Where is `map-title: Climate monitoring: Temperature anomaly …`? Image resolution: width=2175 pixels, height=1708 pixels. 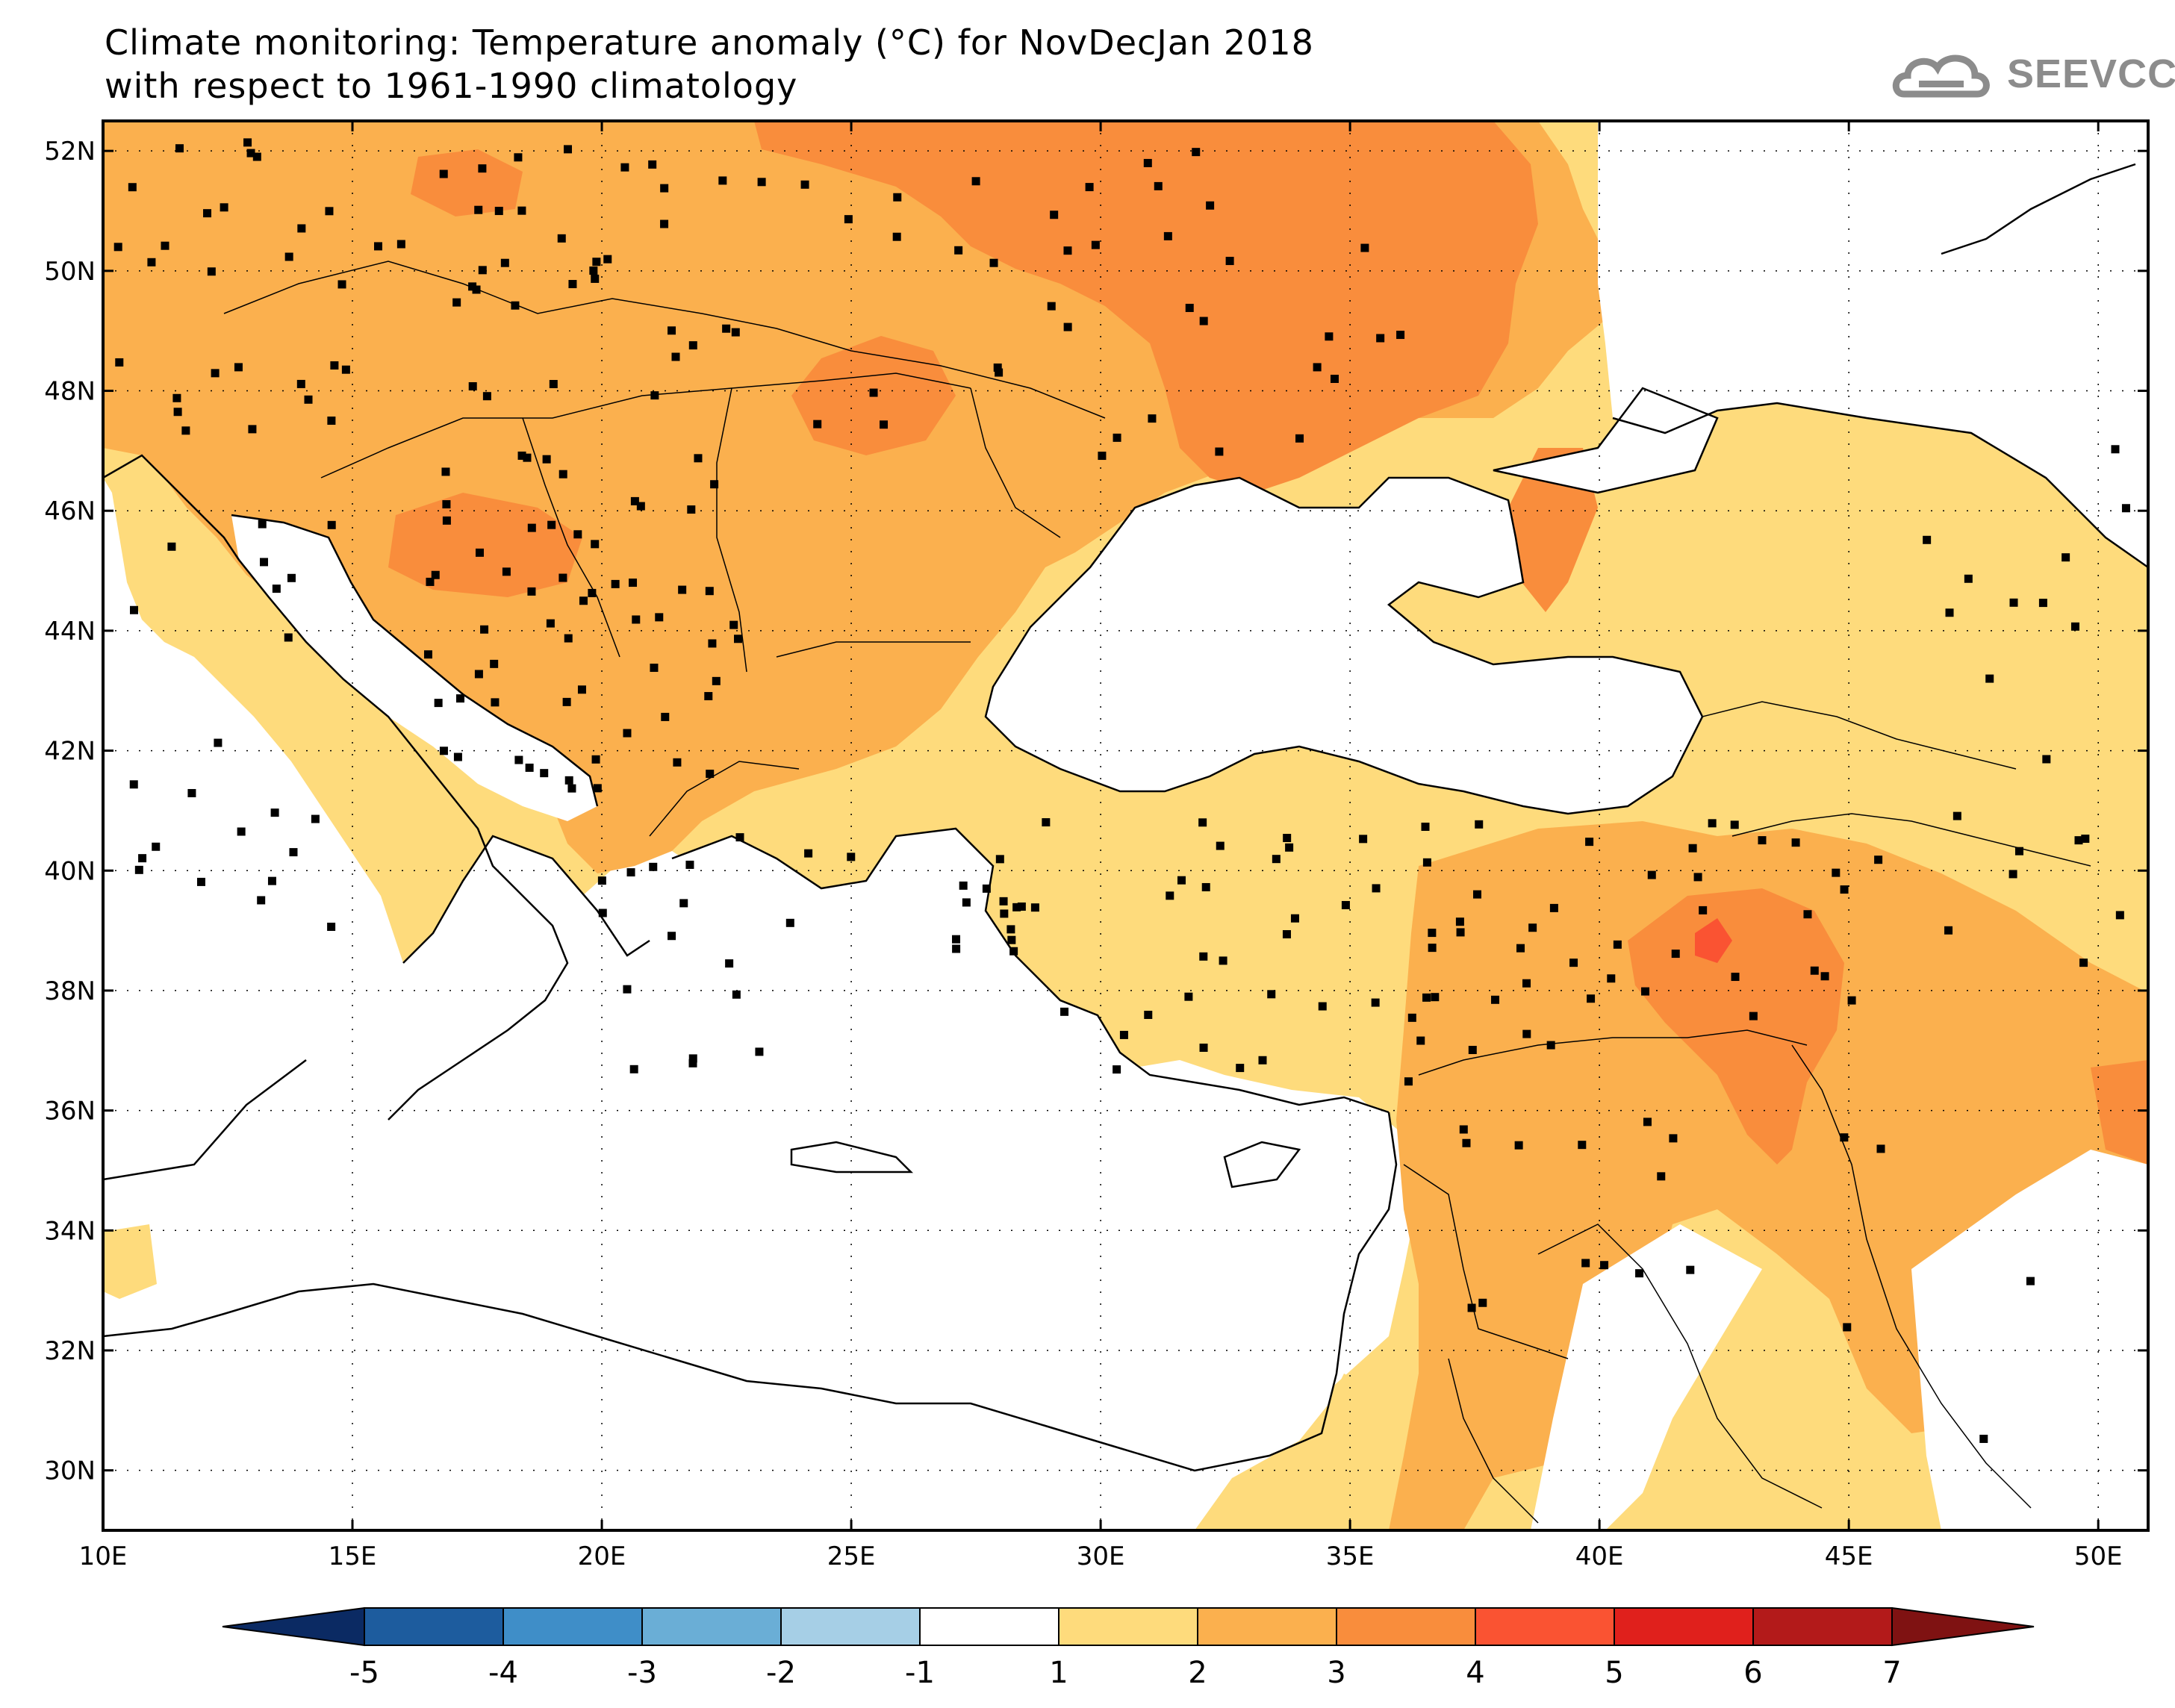
map-title: Climate monitoring: Temperature anomaly … is located at coordinates (709, 42).